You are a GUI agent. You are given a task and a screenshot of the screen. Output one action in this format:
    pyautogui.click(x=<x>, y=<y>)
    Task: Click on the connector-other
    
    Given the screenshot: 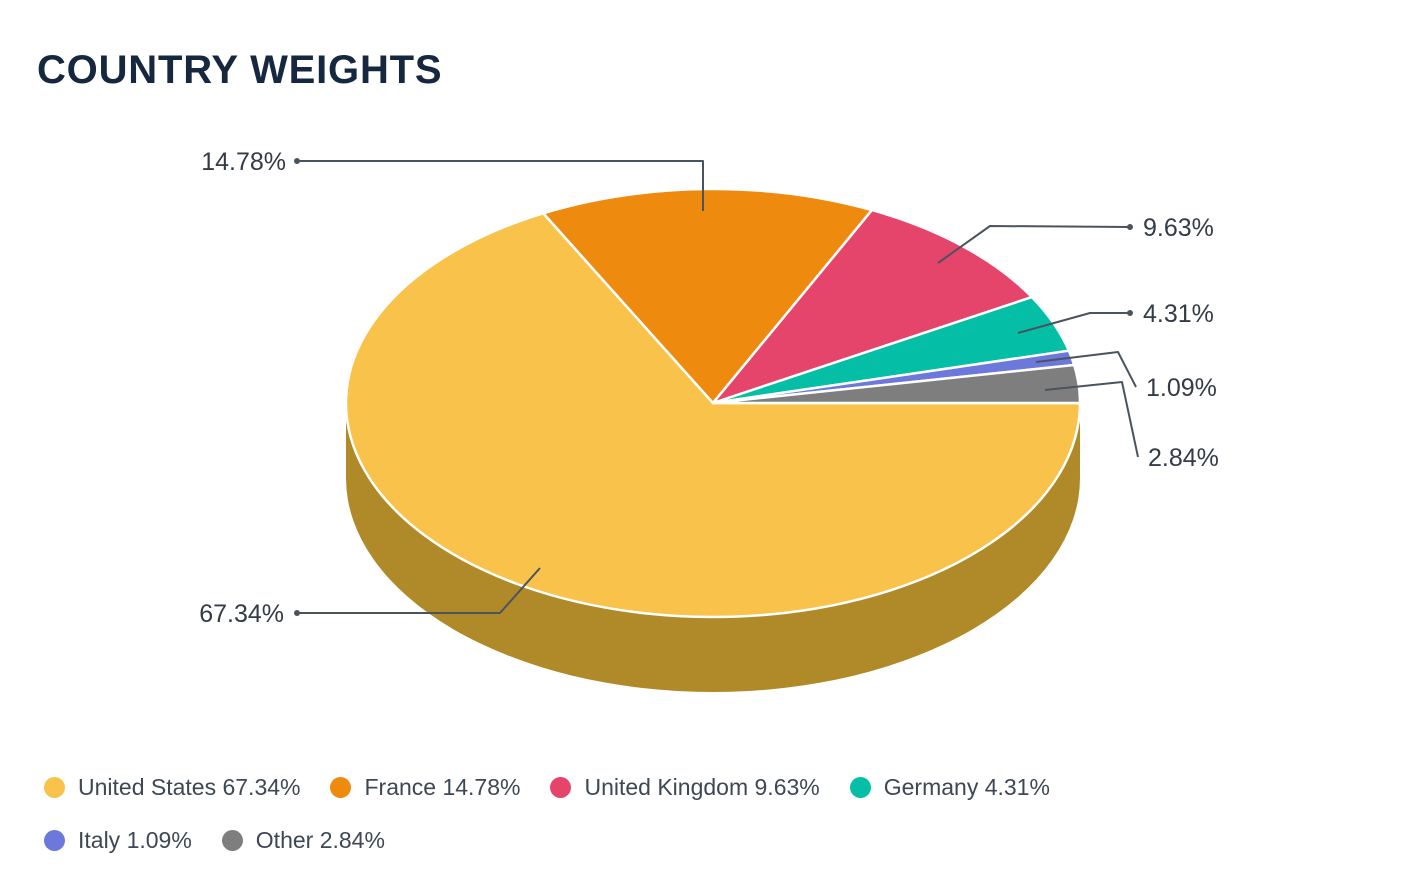 What is the action you would take?
    pyautogui.click(x=1091, y=419)
    